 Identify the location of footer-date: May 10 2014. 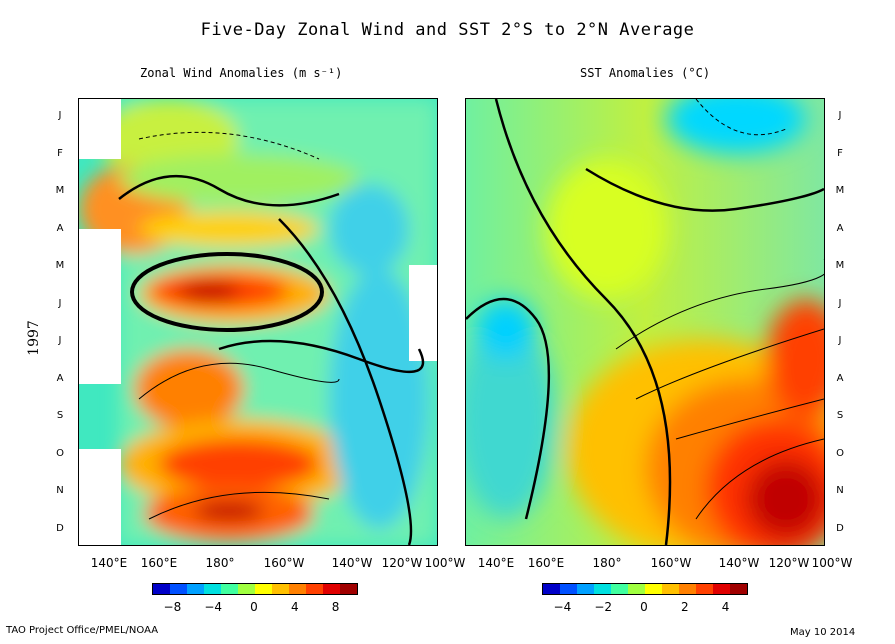
(823, 632).